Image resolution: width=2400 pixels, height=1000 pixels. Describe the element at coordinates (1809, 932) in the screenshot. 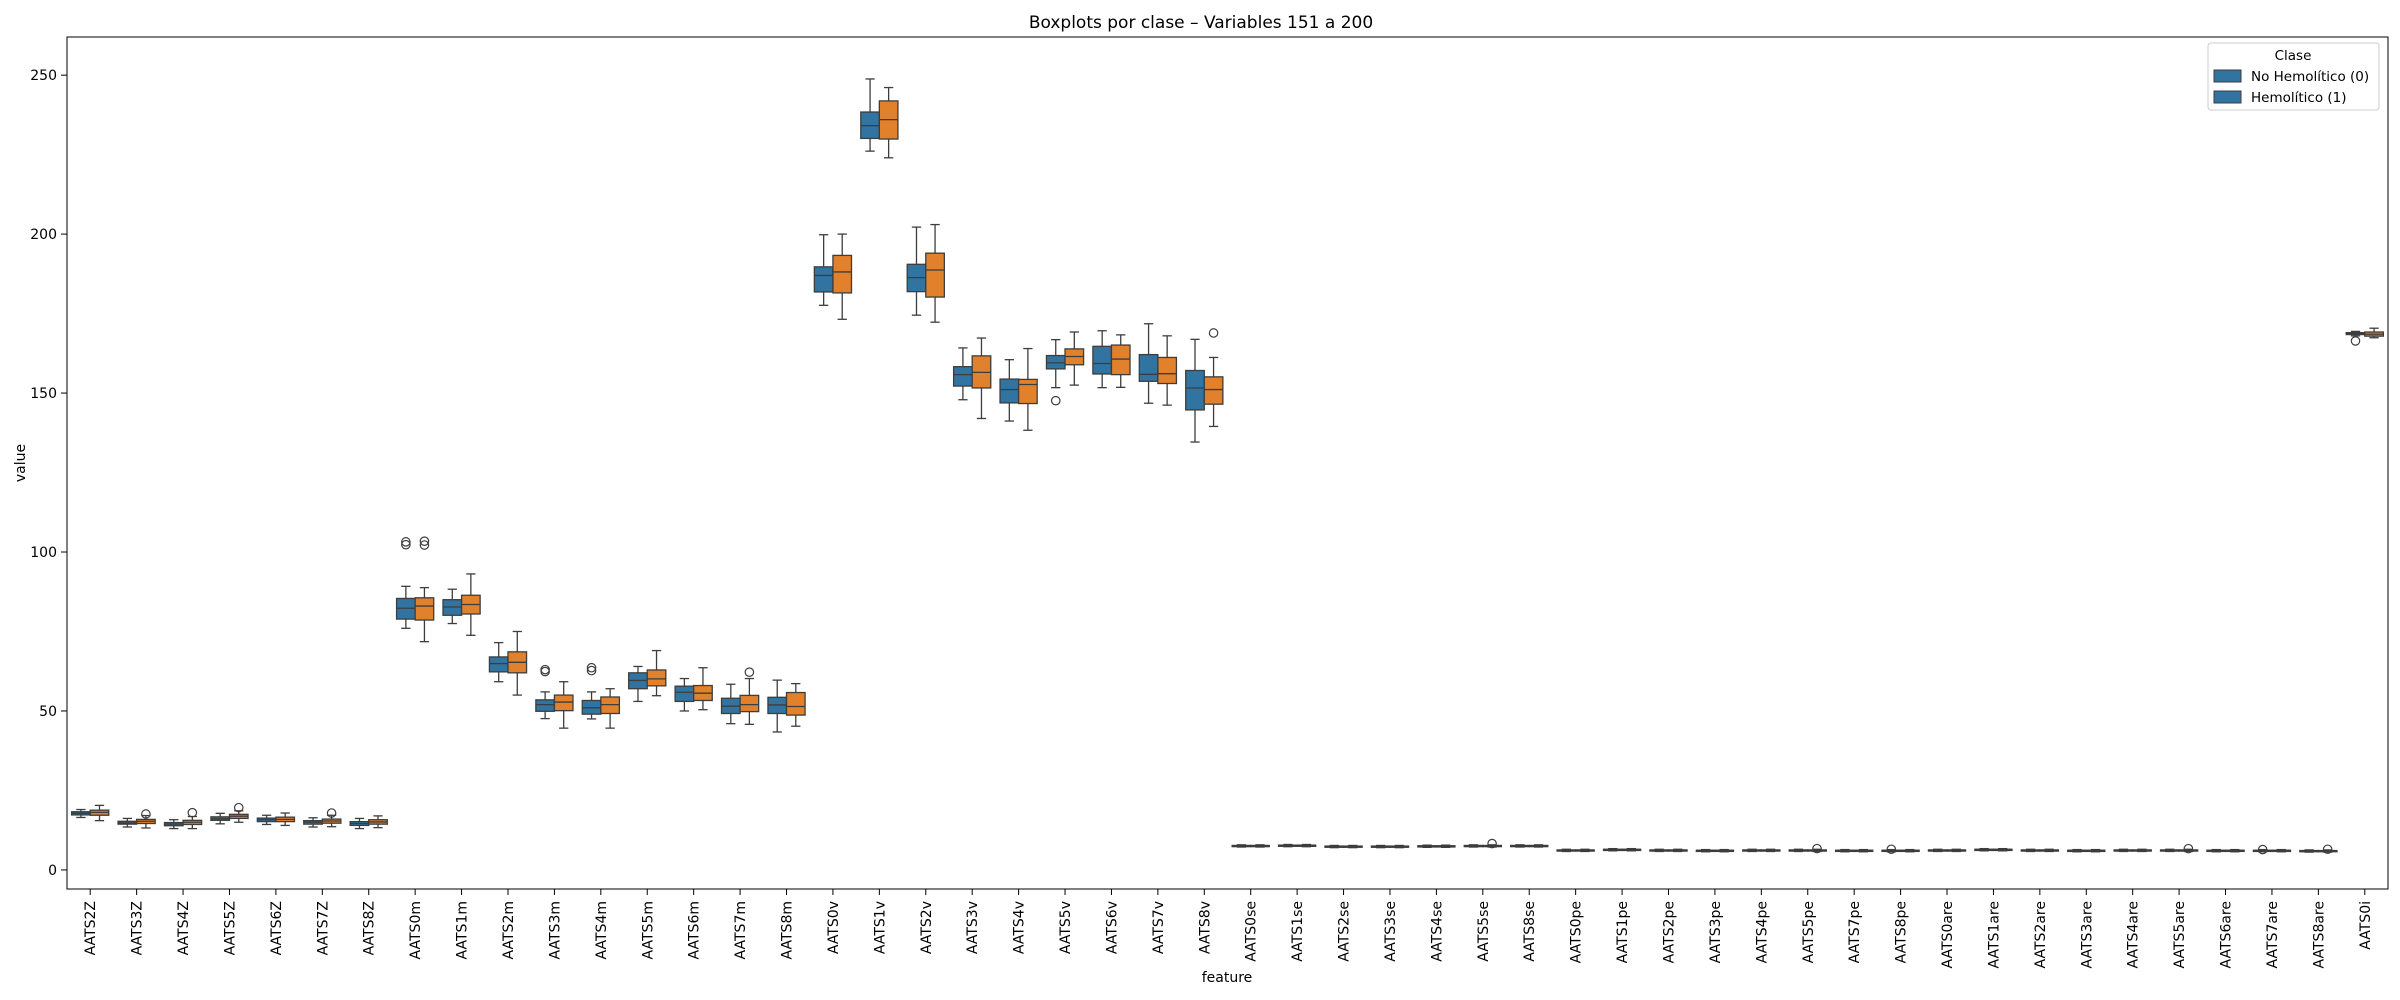

I see `x-tick-label: AATS5pe` at that location.